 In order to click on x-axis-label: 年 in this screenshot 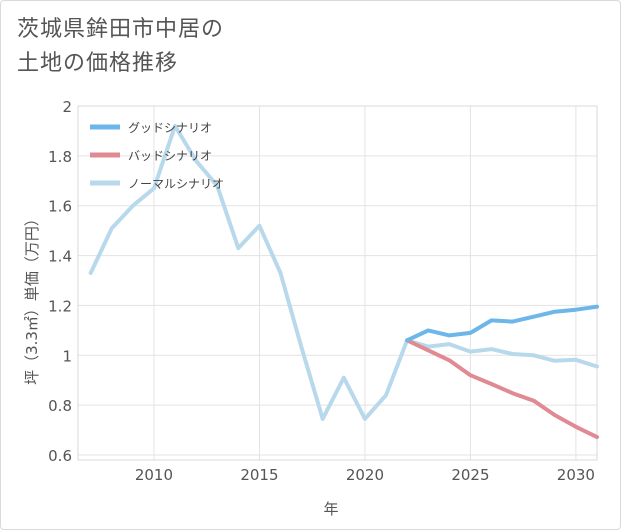, I will do `click(330, 509)`.